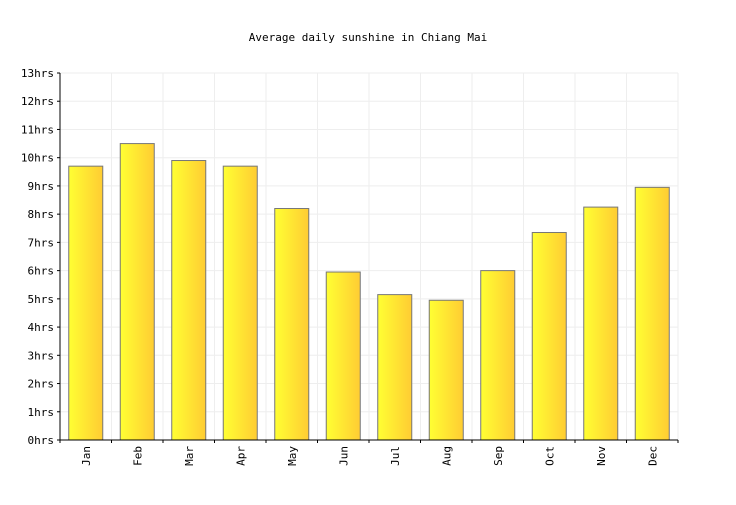 Image resolution: width=736 pixels, height=505 pixels. What do you see at coordinates (41, 186) in the screenshot?
I see `y-tick-label: 9hrs` at bounding box center [41, 186].